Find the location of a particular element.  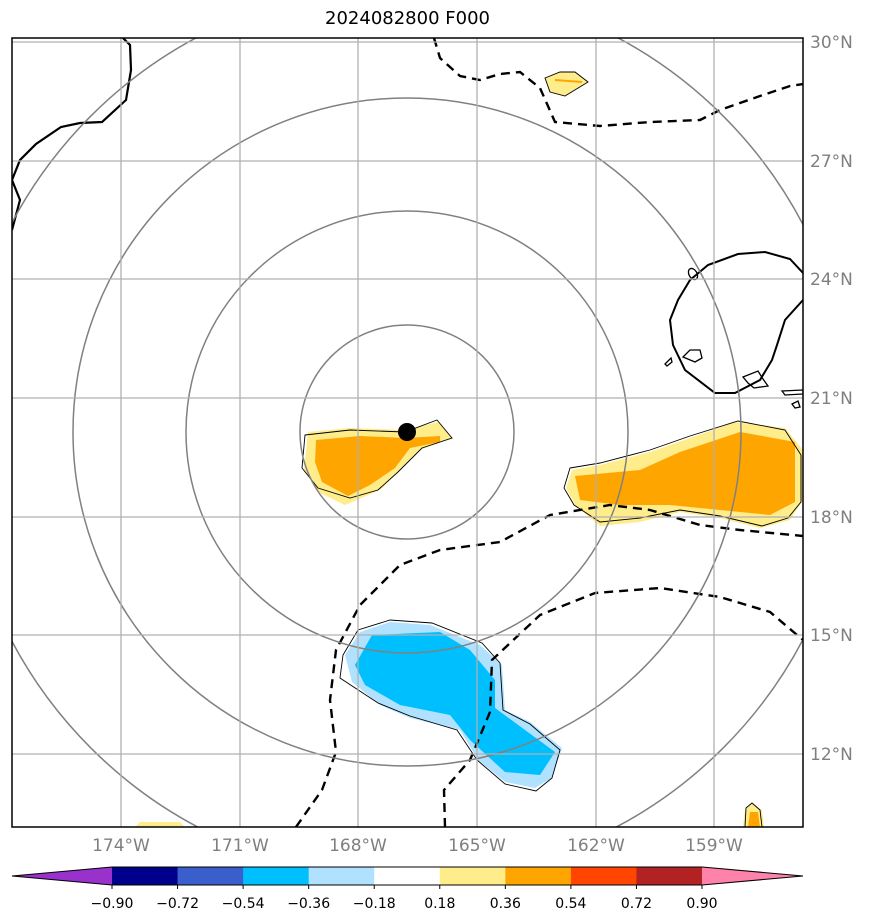

lat-label: 27°N is located at coordinates (831, 162).